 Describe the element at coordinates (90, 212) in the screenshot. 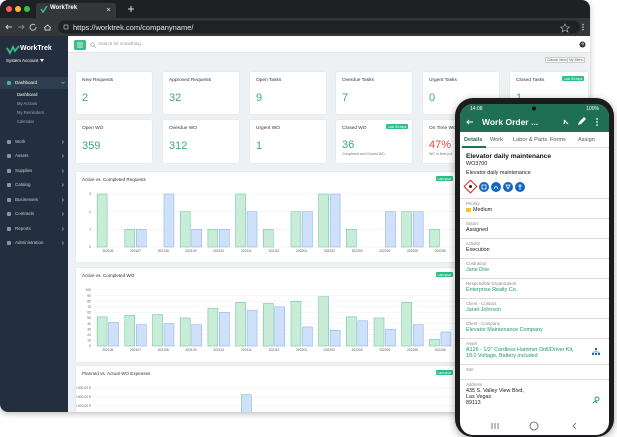

I see `y-tick-label: 2` at that location.